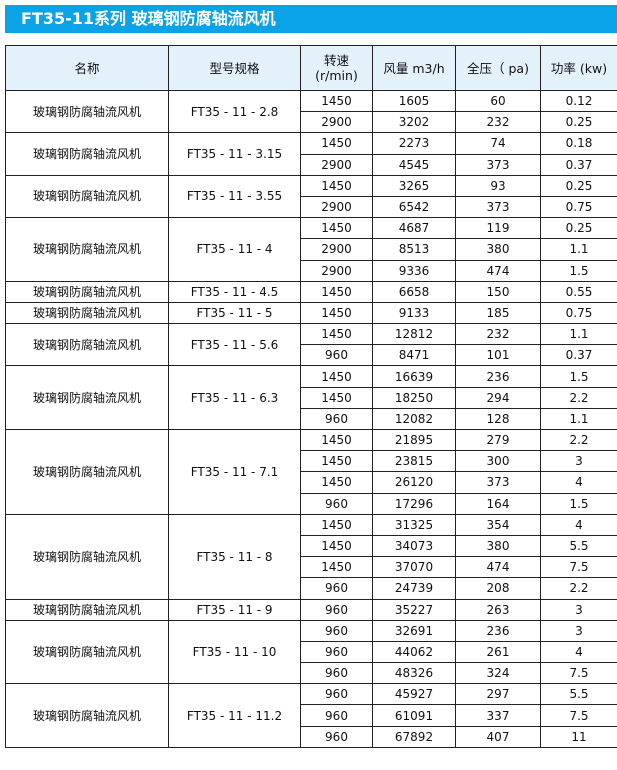 The height and width of the screenshot is (770, 617). What do you see at coordinates (578, 503) in the screenshot?
I see `power-cell: 1.5` at bounding box center [578, 503].